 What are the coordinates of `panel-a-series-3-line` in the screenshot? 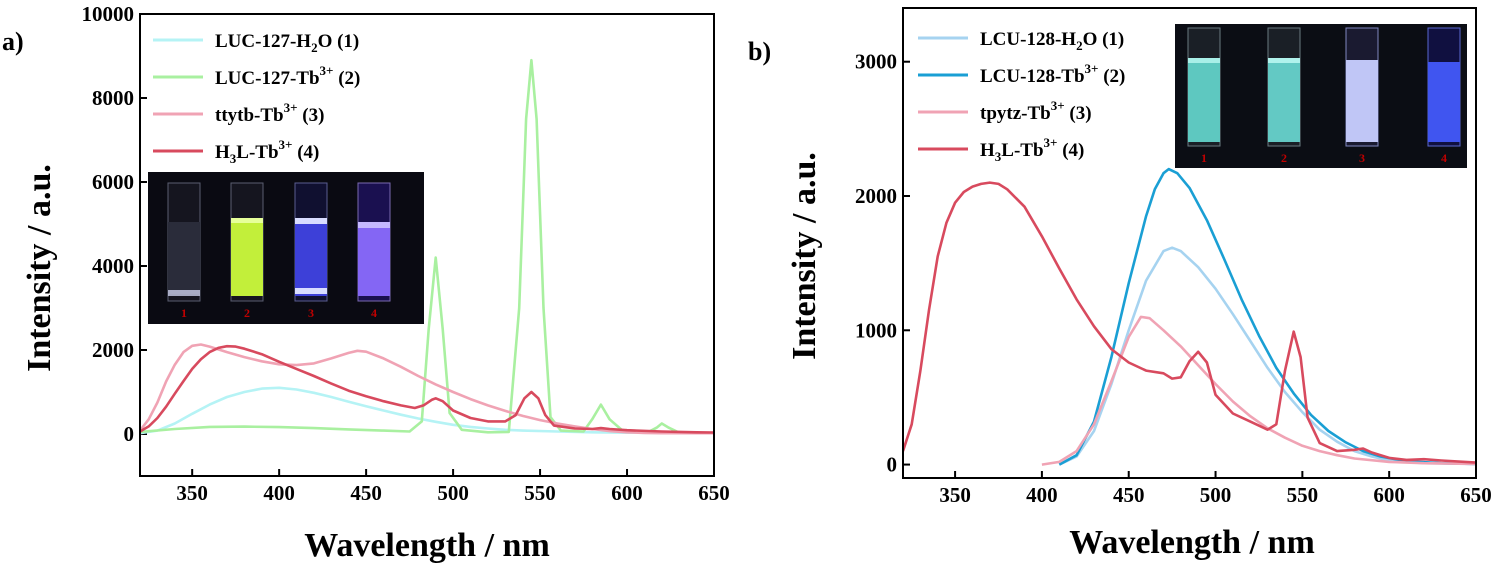 It's located at (427, 389).